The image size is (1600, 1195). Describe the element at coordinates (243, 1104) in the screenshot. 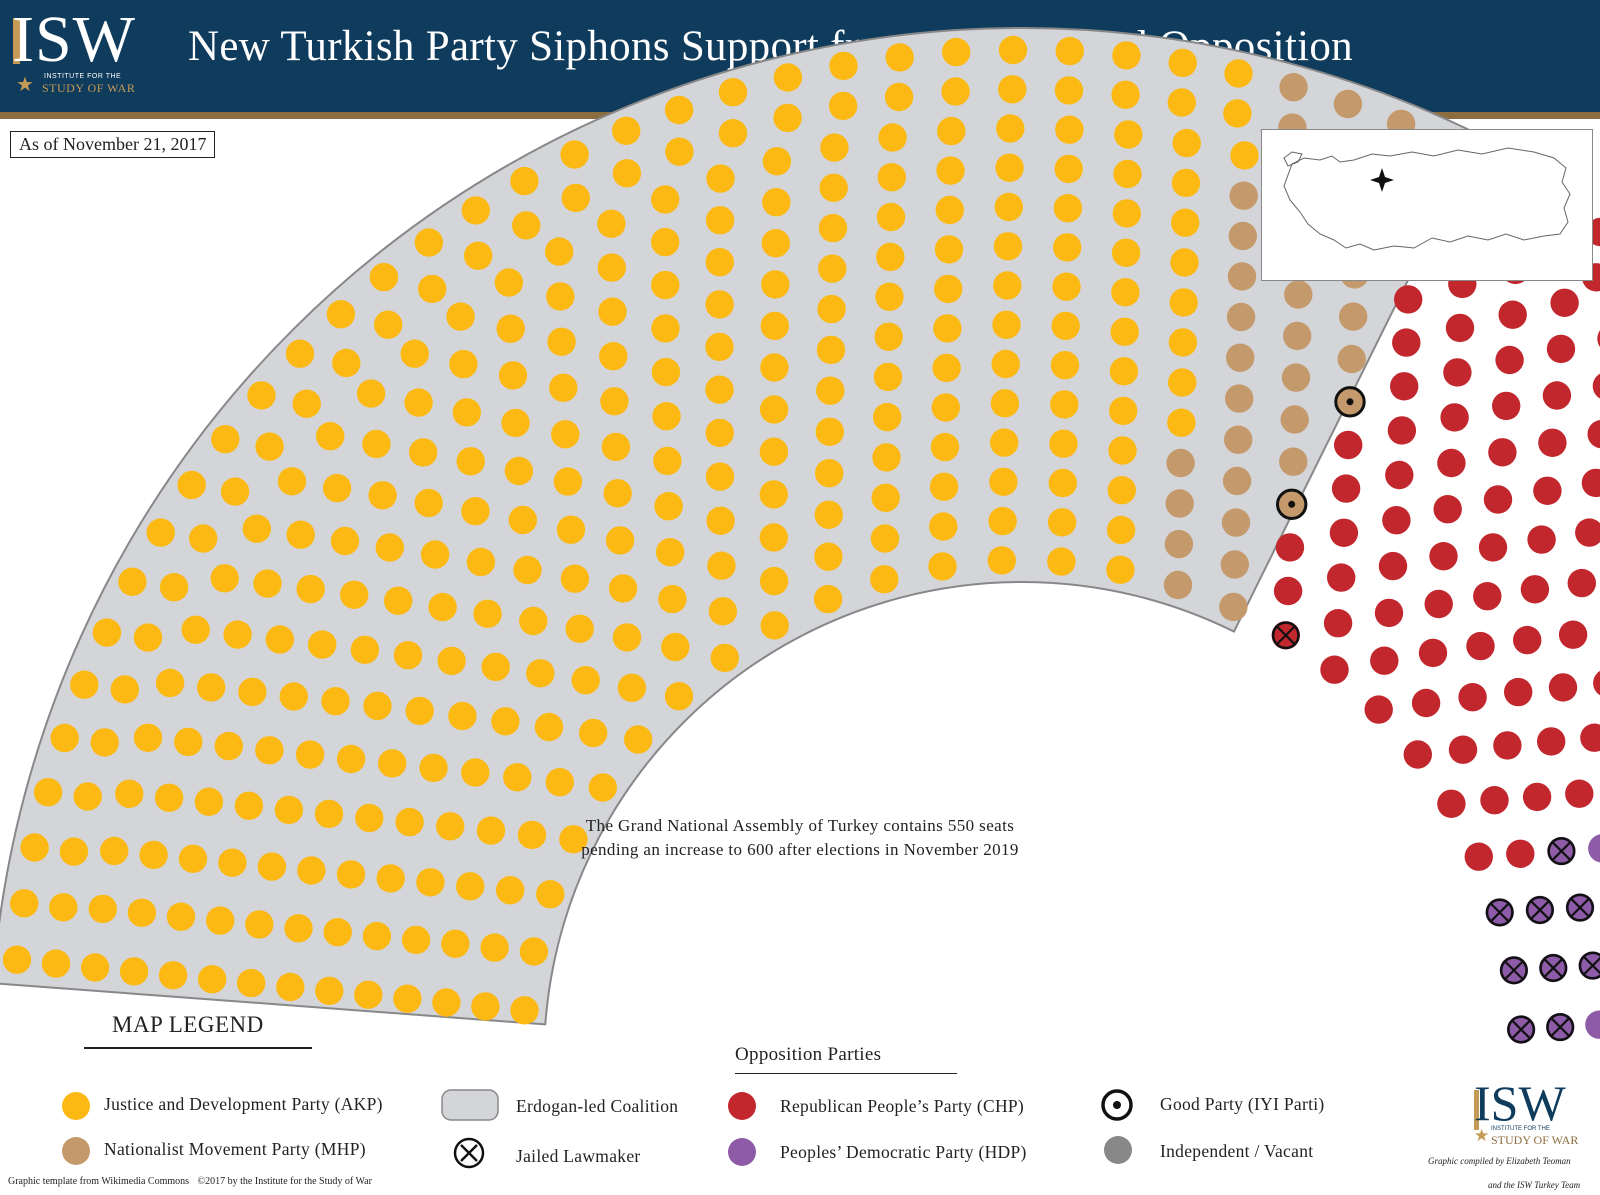

I see `legend-akp: Justice and Development Party (AKP)` at that location.